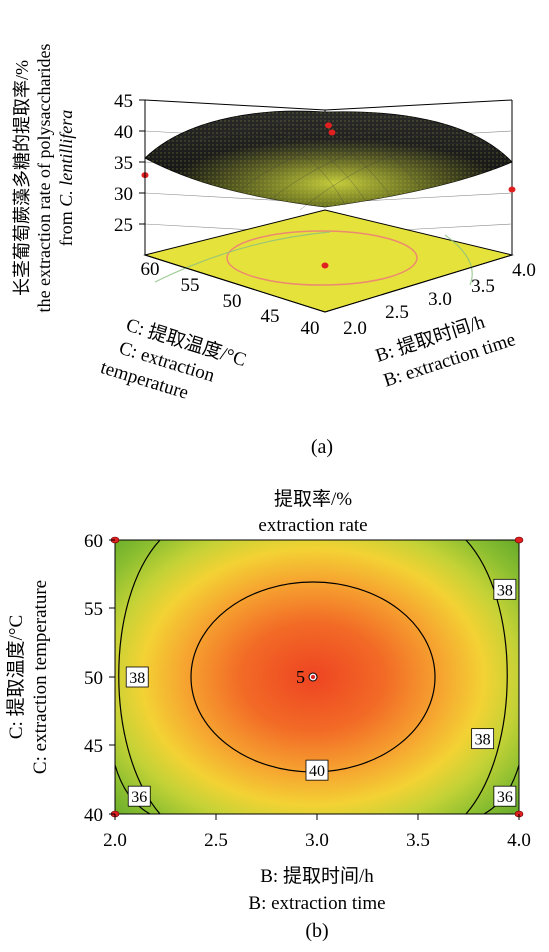 The width and height of the screenshot is (549, 952). What do you see at coordinates (316, 931) in the screenshot?
I see `panel-label-b: (b)` at bounding box center [316, 931].